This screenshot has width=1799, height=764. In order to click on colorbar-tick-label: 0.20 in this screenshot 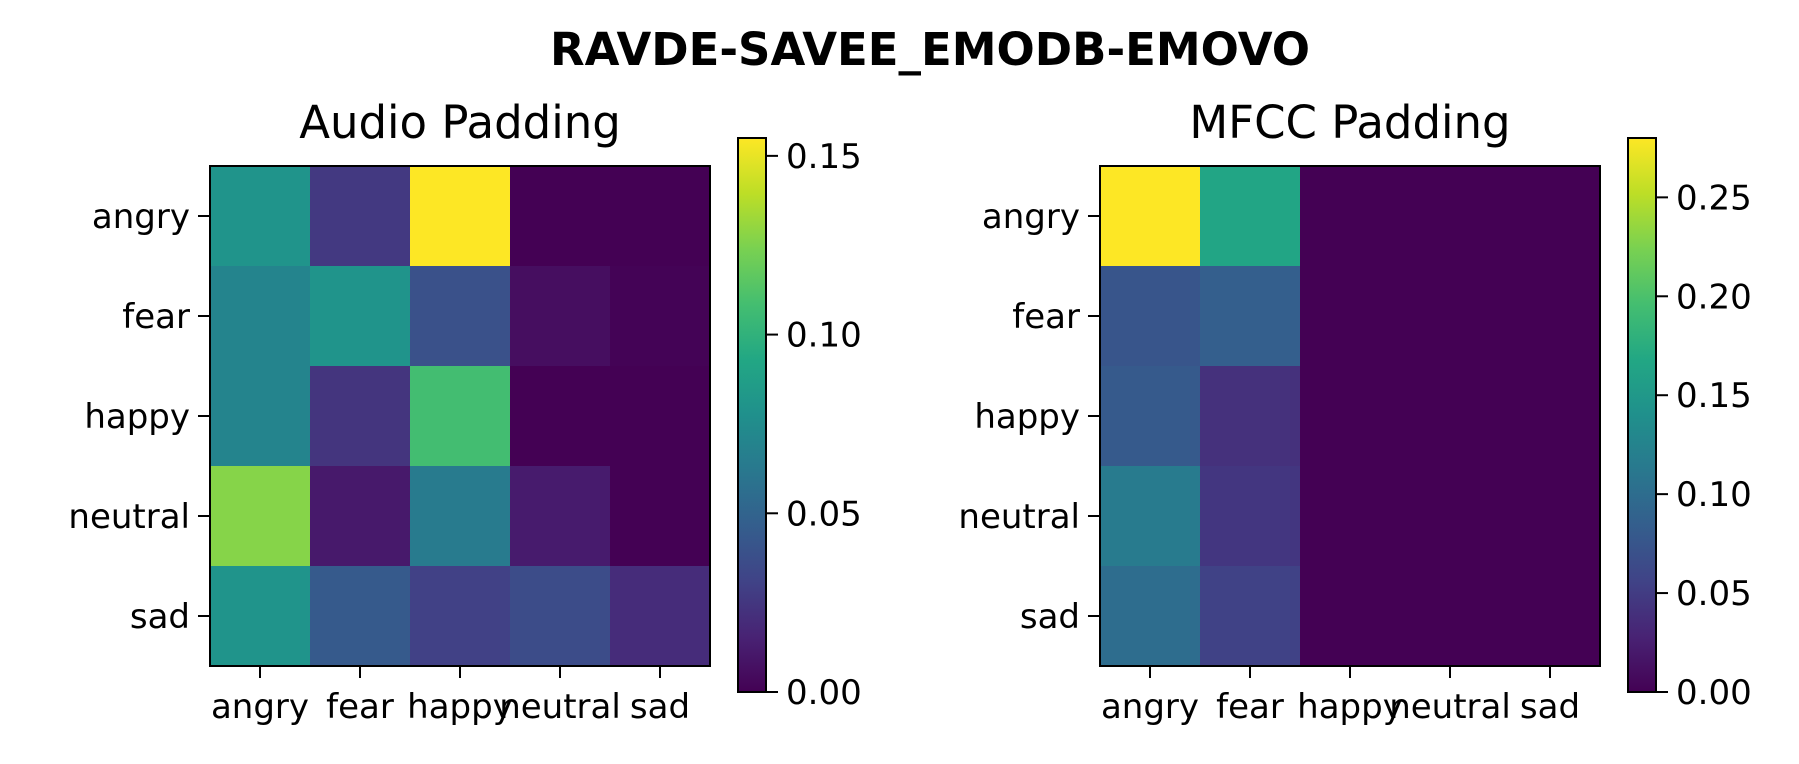, I will do `click(1714, 297)`.